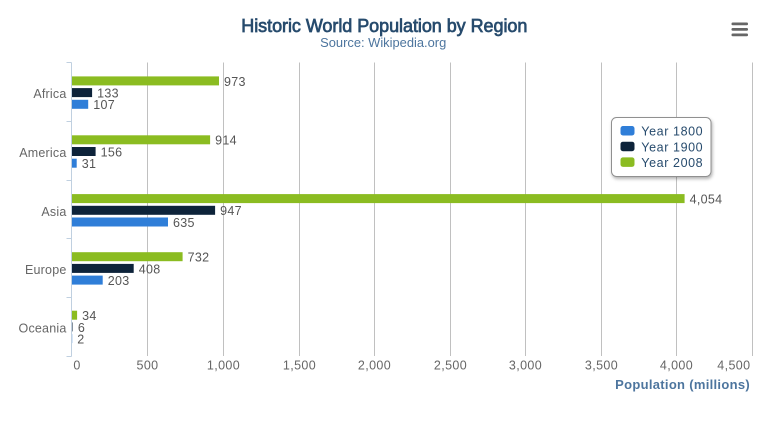 This screenshot has width=769, height=421. Describe the element at coordinates (76, 366) in the screenshot. I see `svg-text: 0` at that location.